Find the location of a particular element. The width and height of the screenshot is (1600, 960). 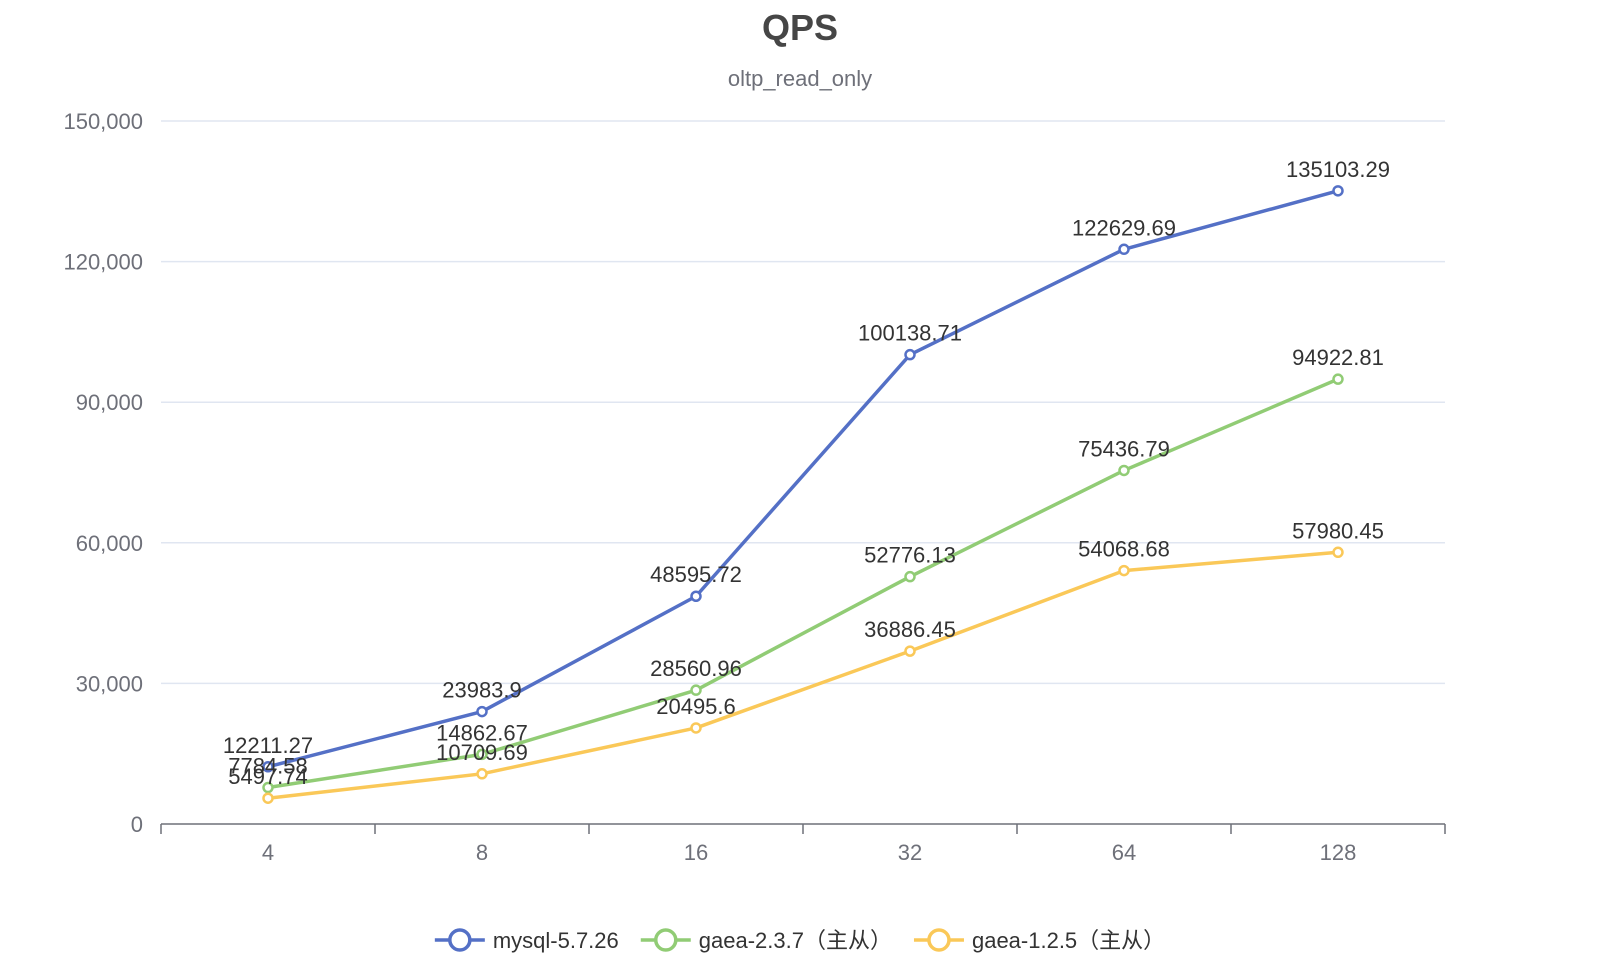

data-label: 20495.6 is located at coordinates (696, 706).